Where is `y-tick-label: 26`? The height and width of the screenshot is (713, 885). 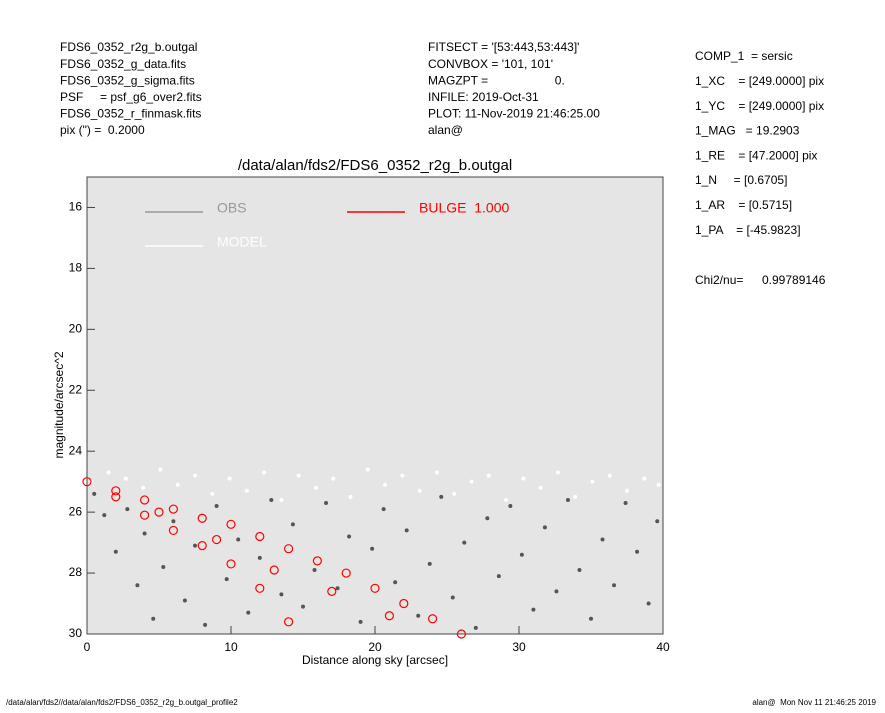
y-tick-label: 26 is located at coordinates (76, 511).